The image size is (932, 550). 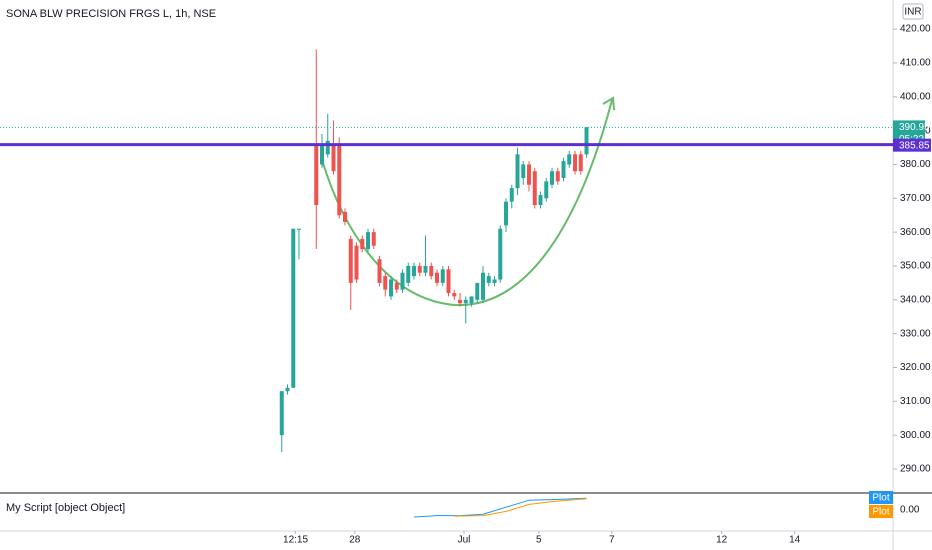 I want to click on y-tick-label: 400.00, so click(x=915, y=96).